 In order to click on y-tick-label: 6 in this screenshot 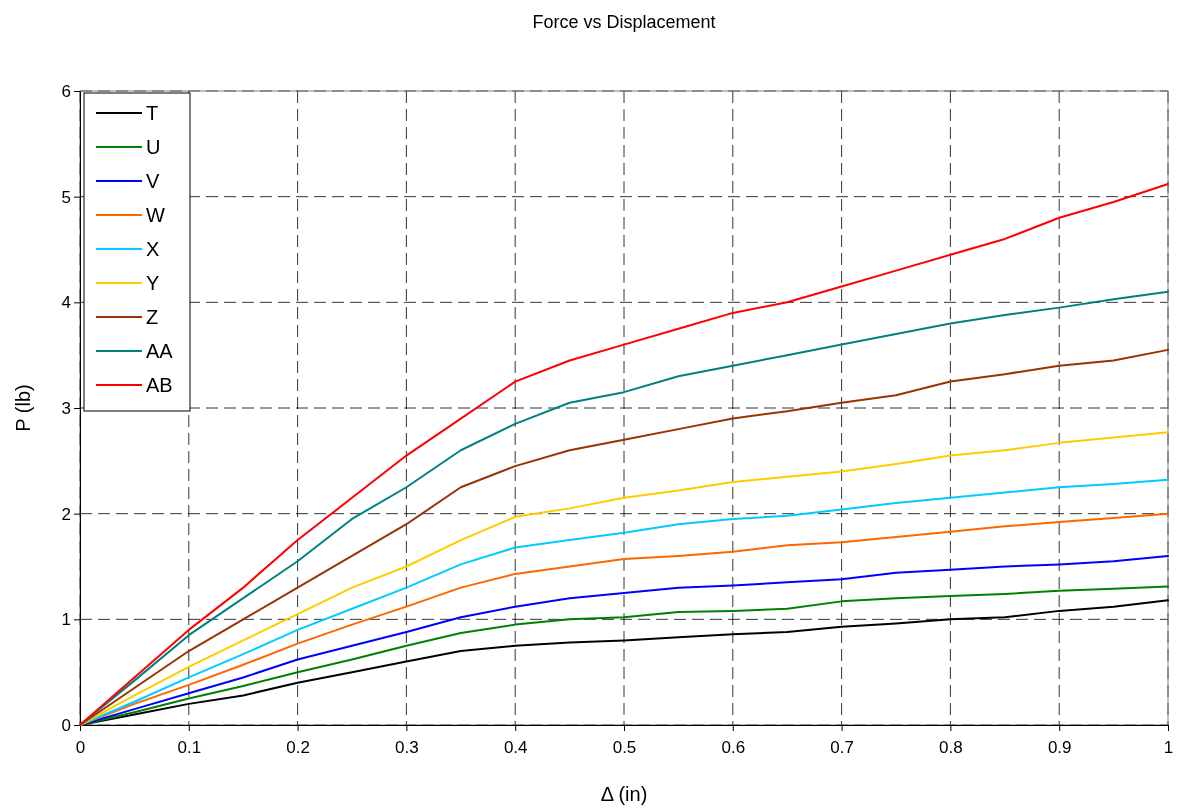, I will do `click(66, 91)`.